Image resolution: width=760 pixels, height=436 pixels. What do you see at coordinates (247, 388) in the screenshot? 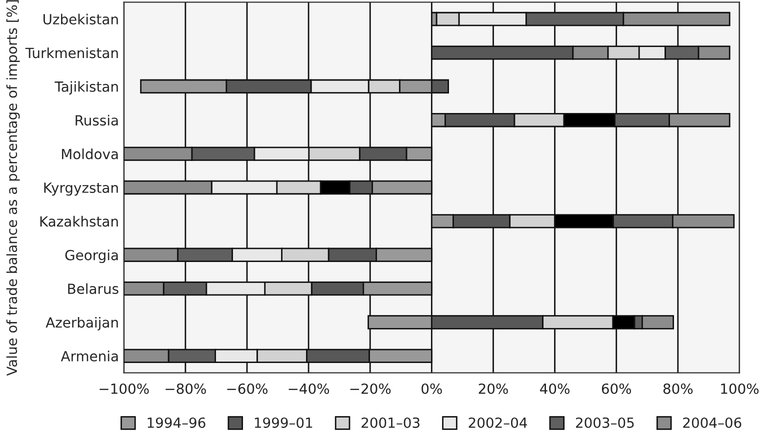
I see `x-tick-label: −60%` at bounding box center [247, 388].